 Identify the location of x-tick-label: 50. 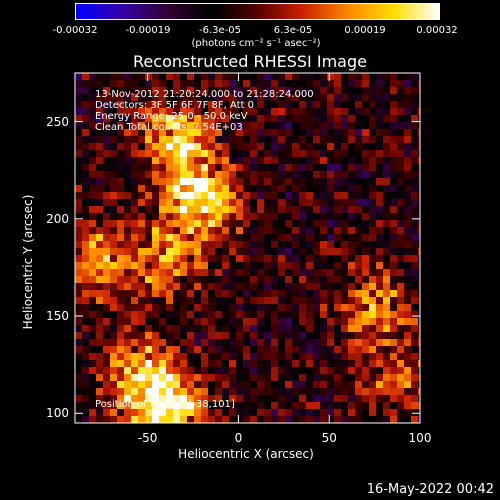
(329, 438).